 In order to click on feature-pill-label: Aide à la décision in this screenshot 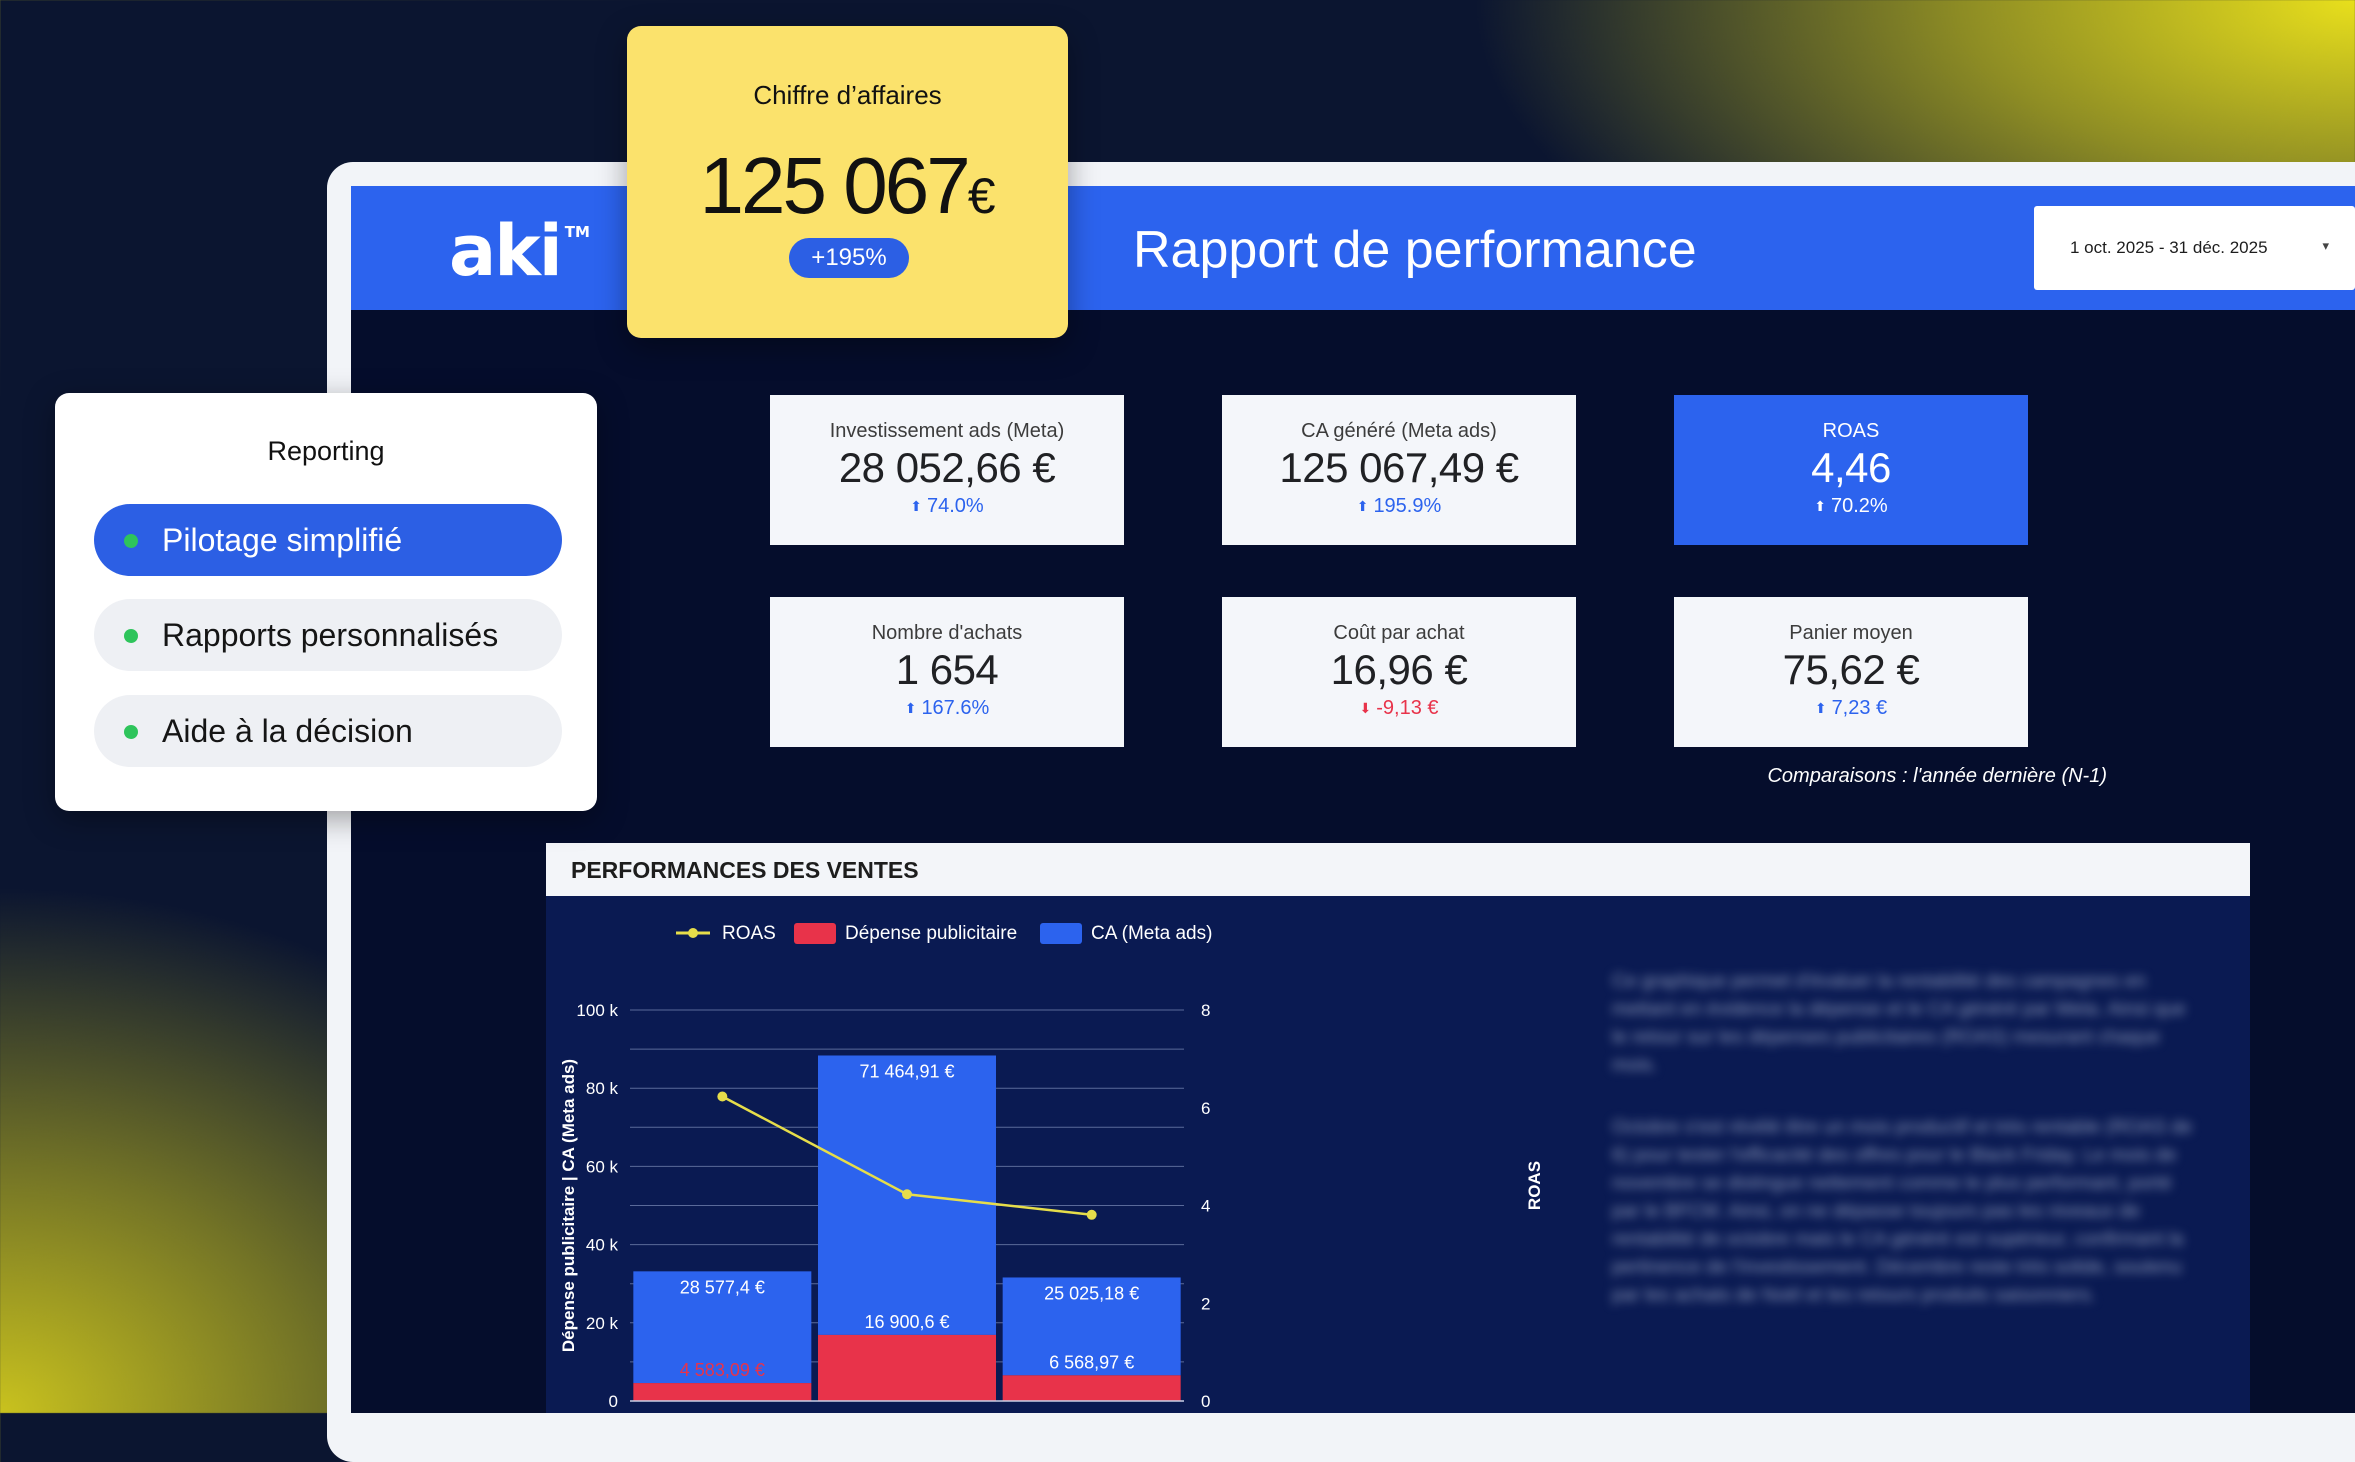, I will do `click(287, 731)`.